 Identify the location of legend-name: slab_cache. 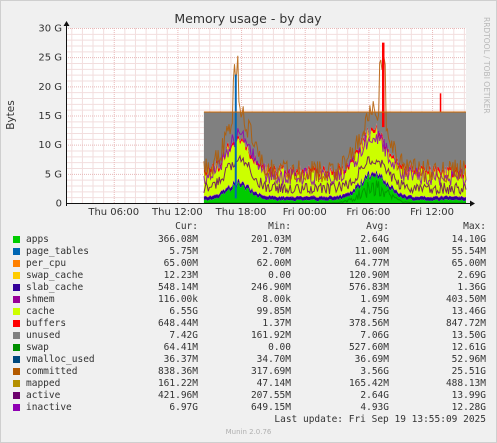
(55, 287).